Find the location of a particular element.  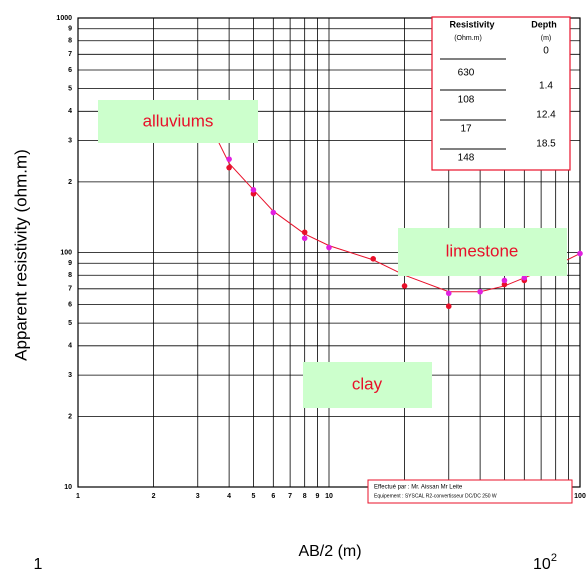

table-unit: (m) is located at coordinates (546, 38).